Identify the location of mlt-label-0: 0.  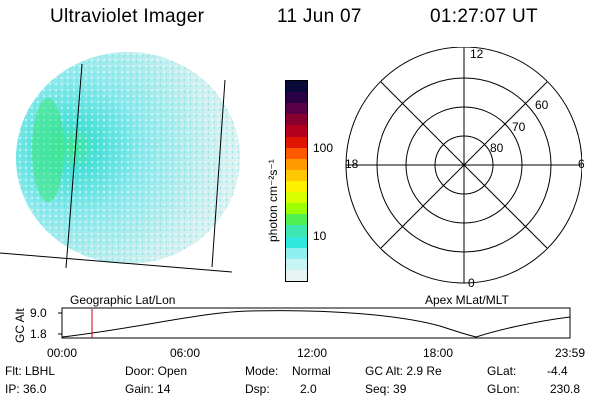
(471, 283).